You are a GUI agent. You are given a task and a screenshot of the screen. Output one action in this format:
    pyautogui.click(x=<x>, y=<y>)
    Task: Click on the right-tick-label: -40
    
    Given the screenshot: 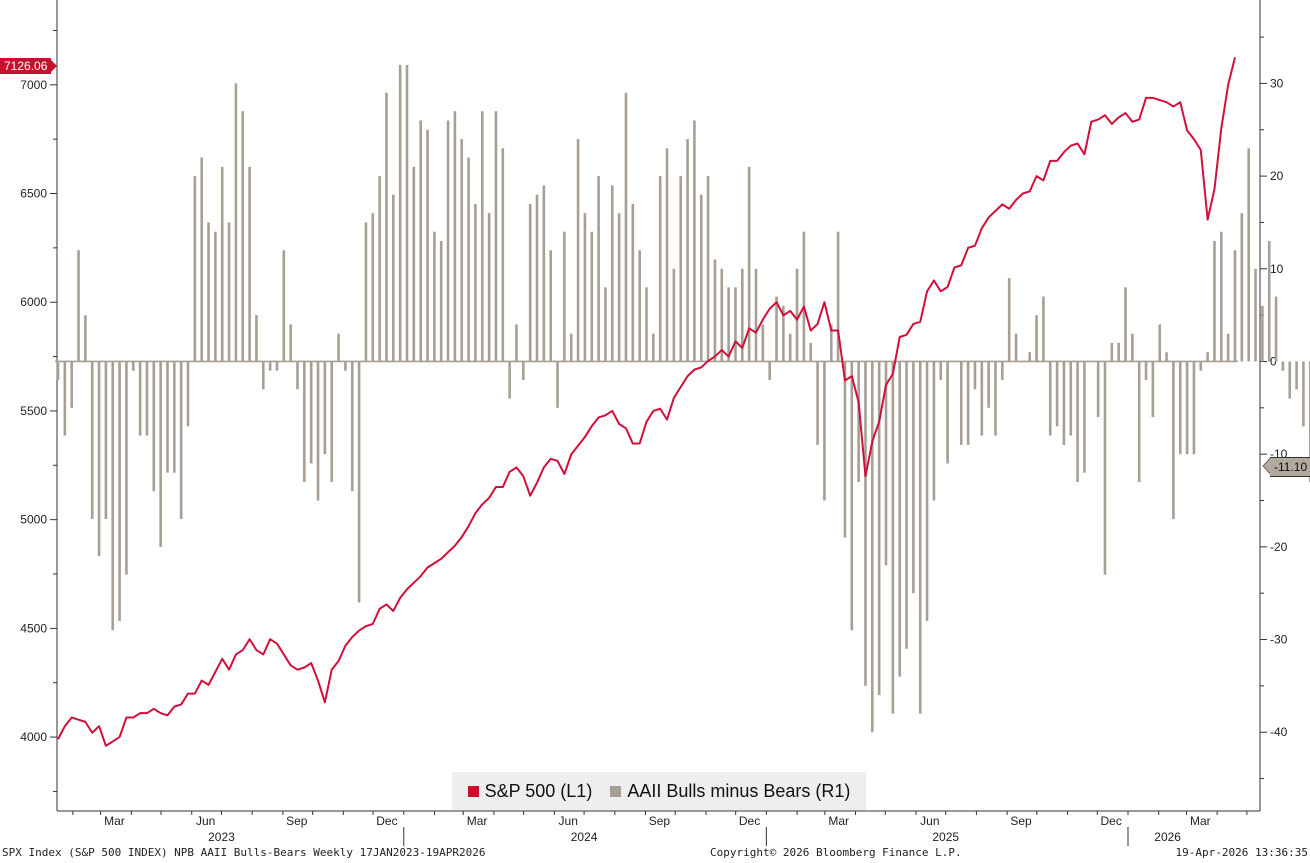 What is the action you would take?
    pyautogui.click(x=1279, y=732)
    